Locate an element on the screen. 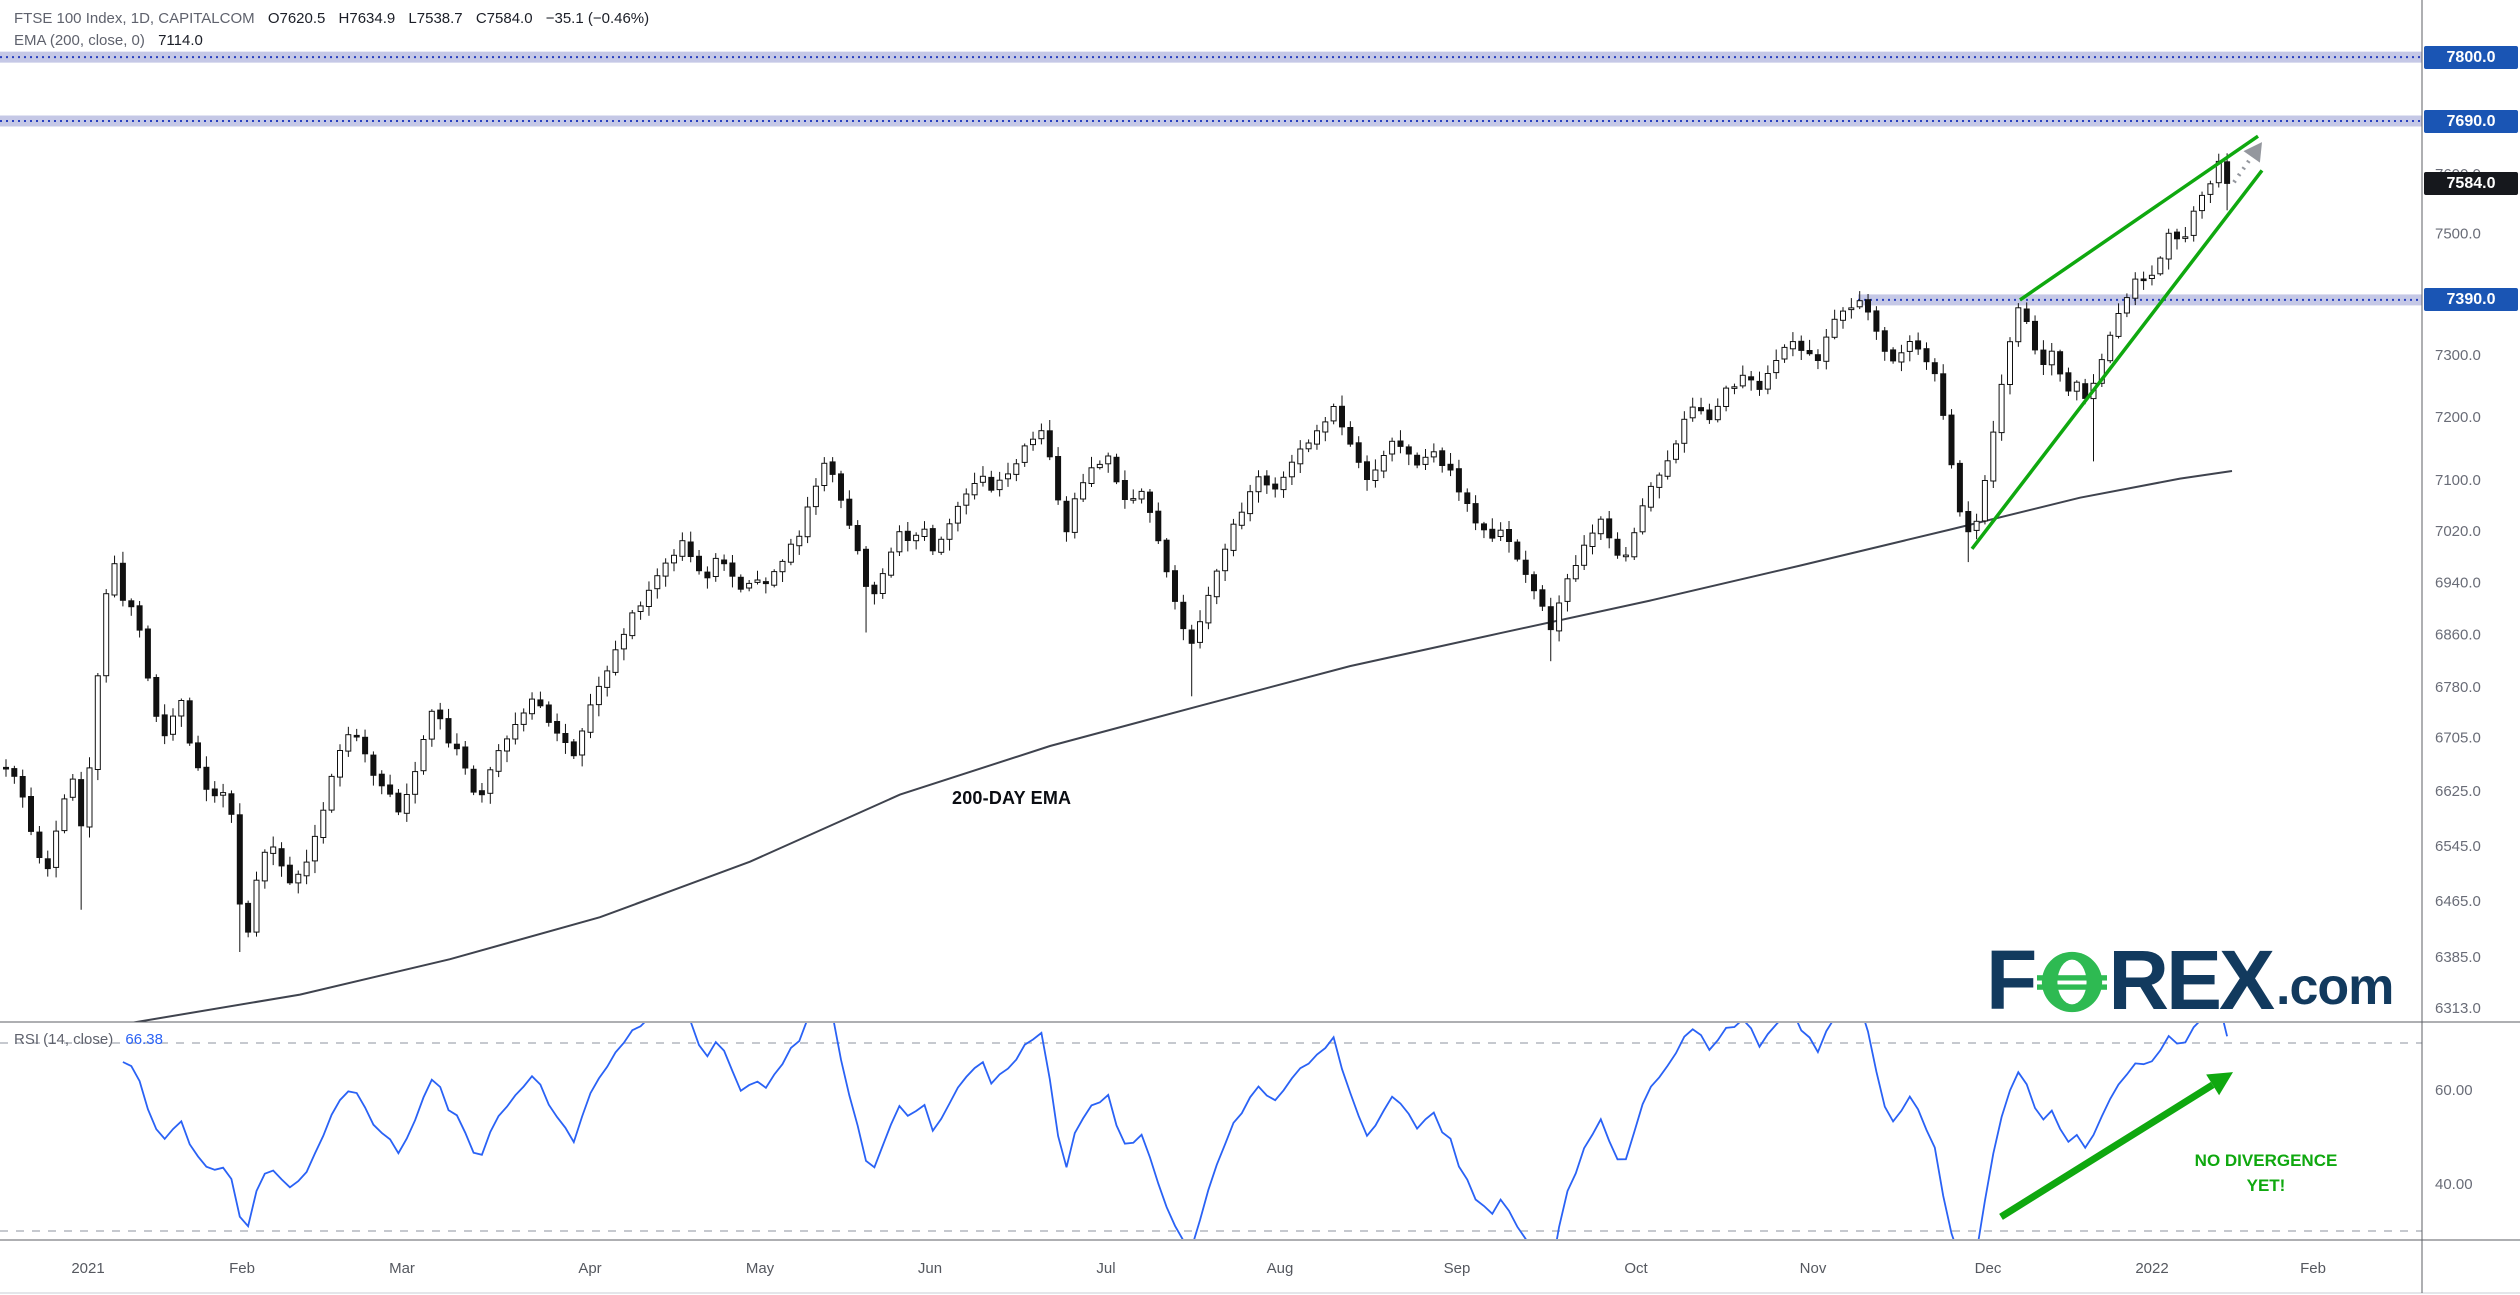 Image resolution: width=2520 pixels, height=1295 pixels. price-axis-tick: 7500.0 is located at coordinates (2458, 234).